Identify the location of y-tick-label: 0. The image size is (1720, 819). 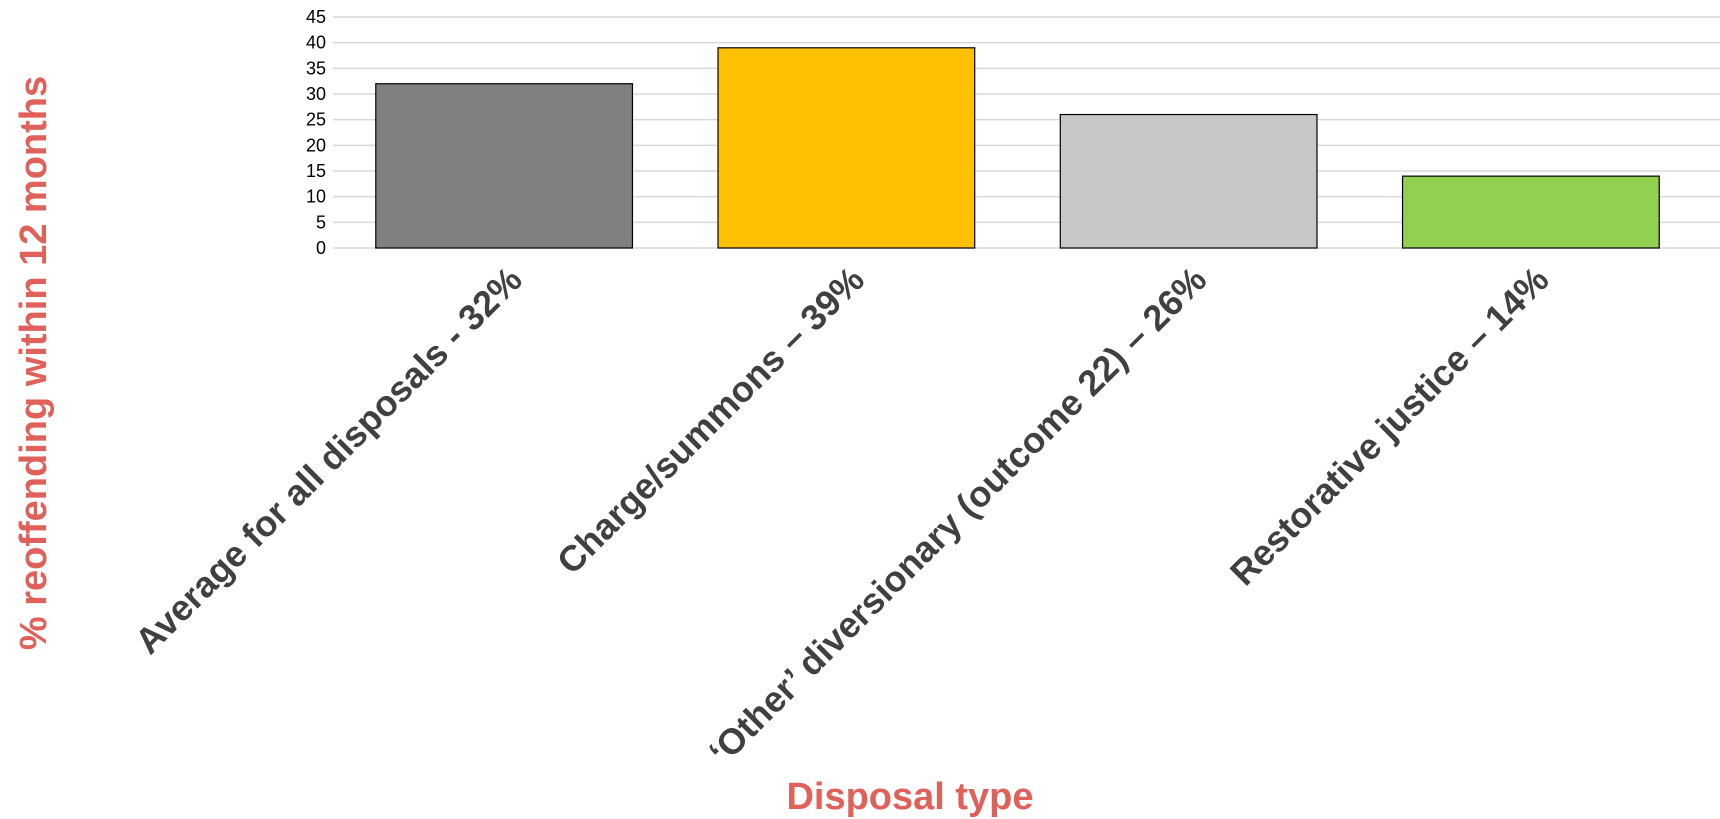
(321, 248).